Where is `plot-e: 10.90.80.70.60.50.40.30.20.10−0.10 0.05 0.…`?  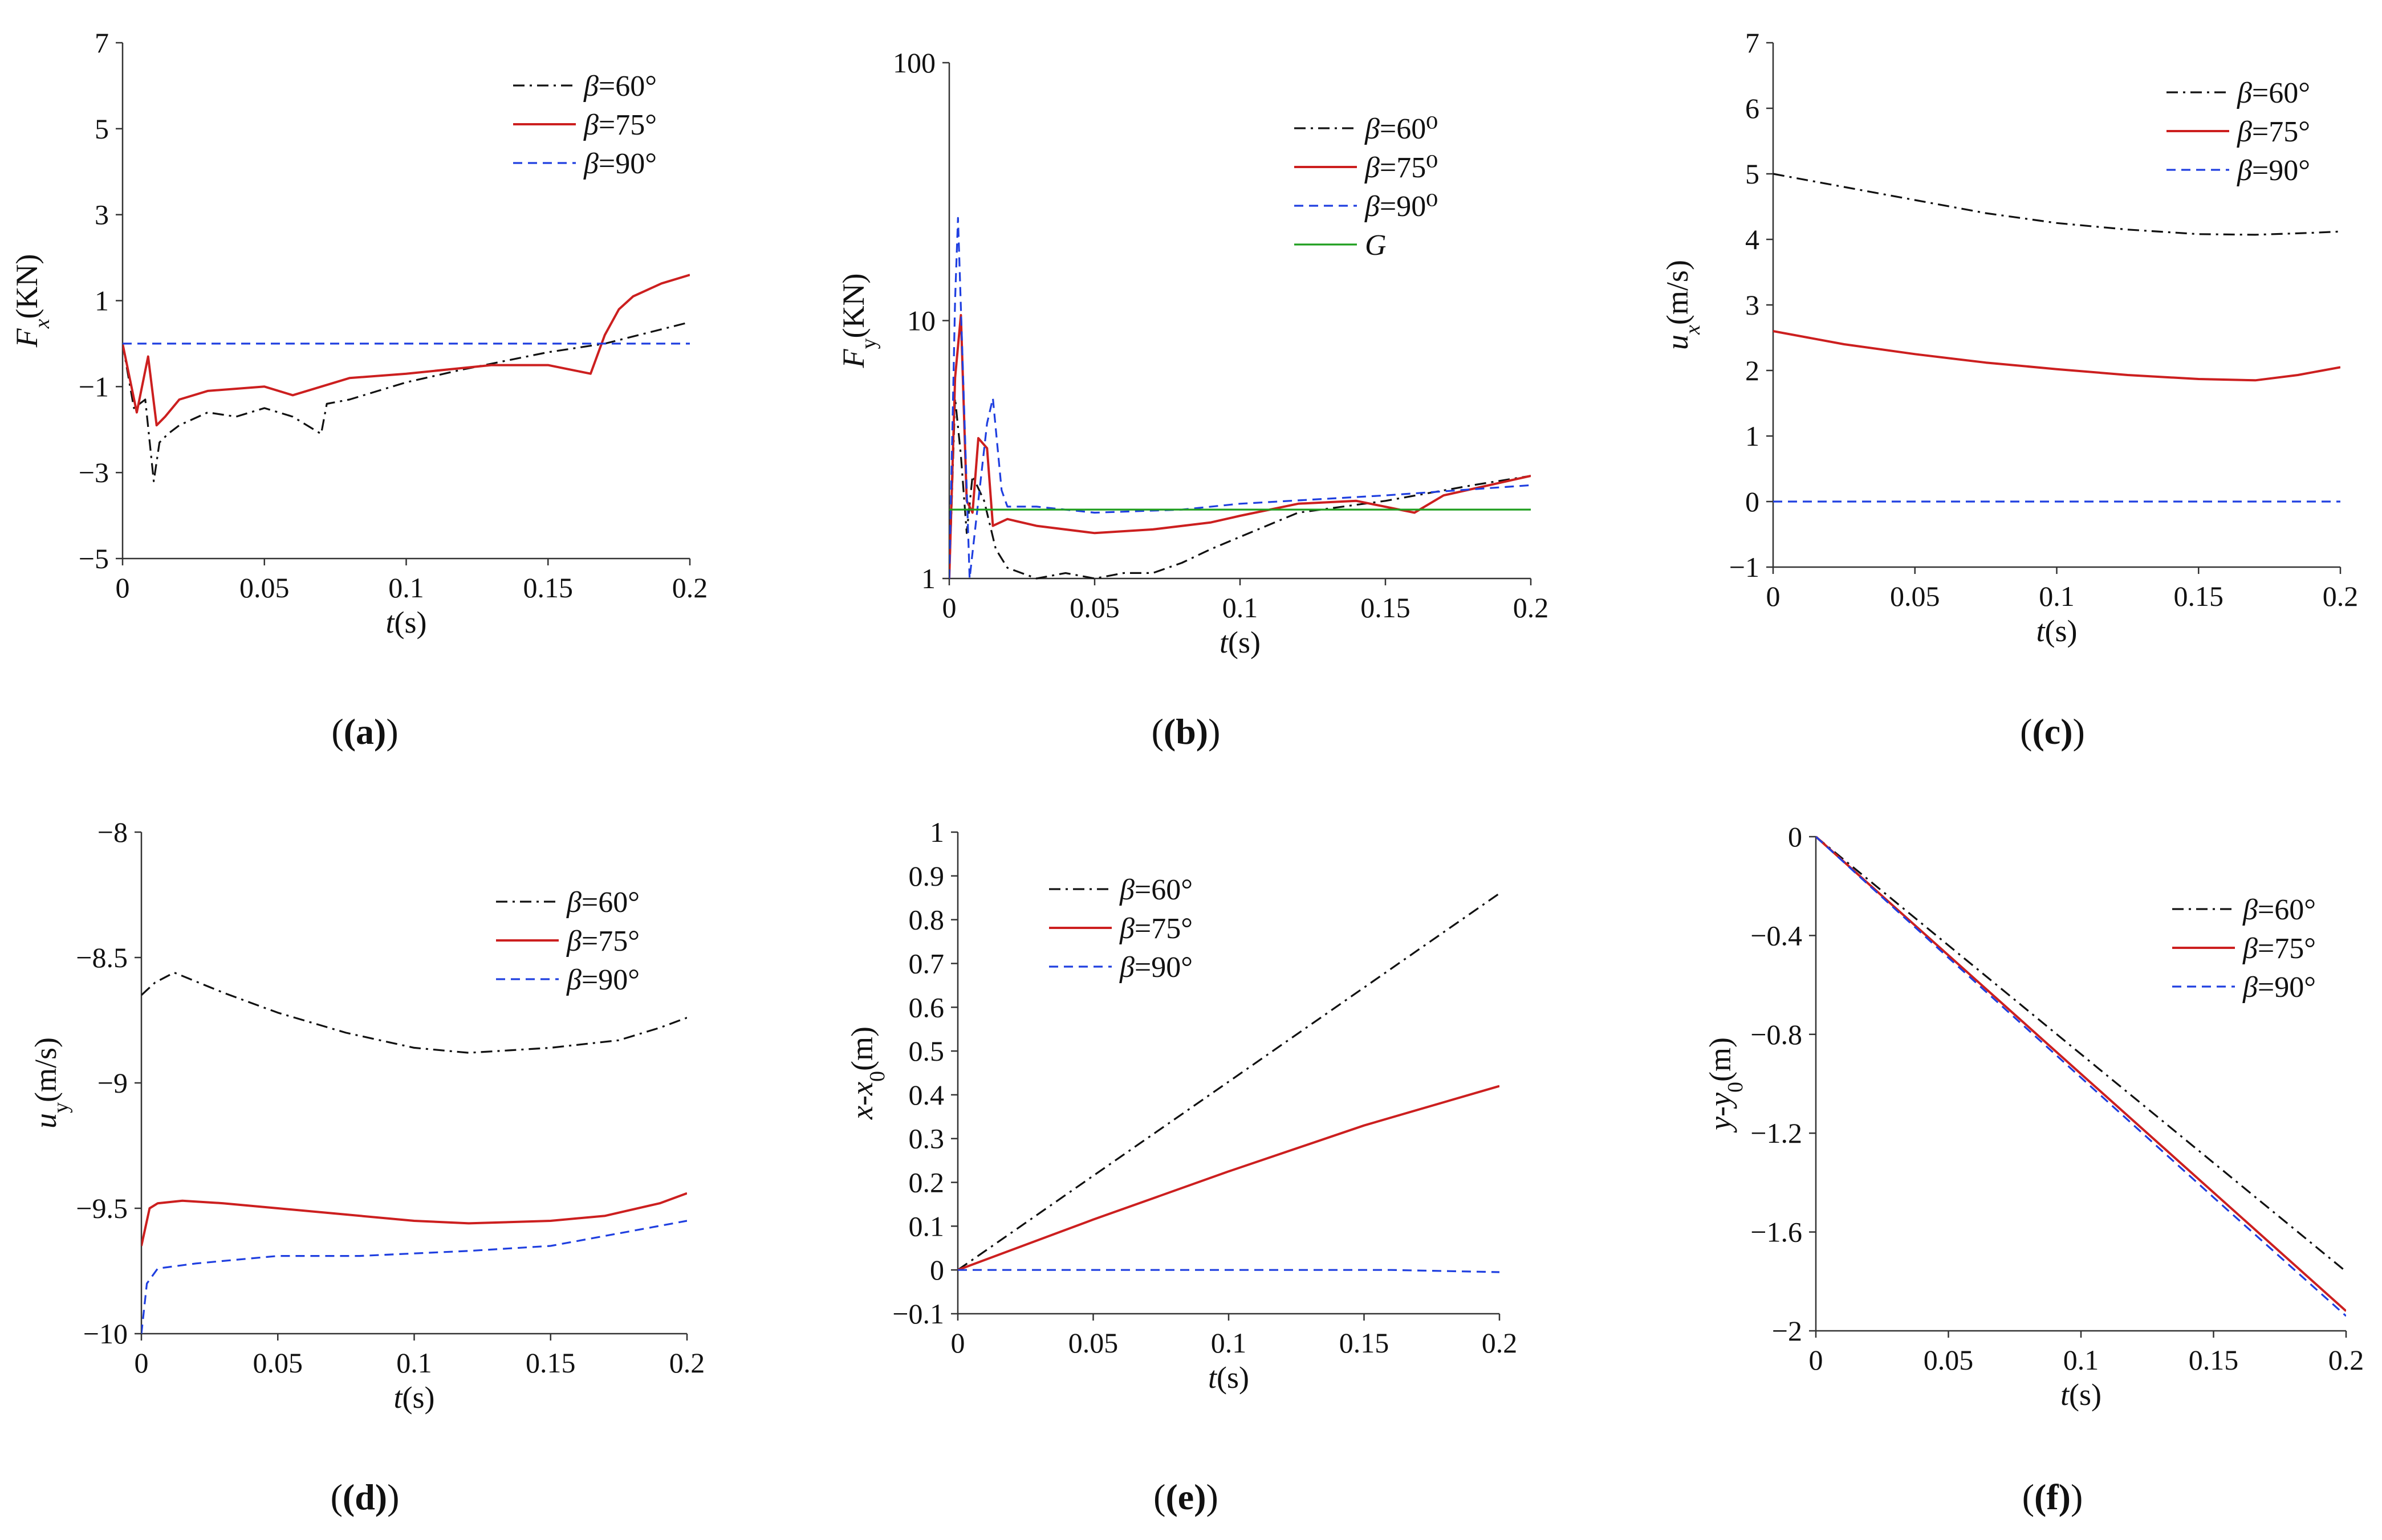 plot-e: 10.90.80.70.60.50.40.30.20.10−0.10 0.05 0.… is located at coordinates (1181, 1105).